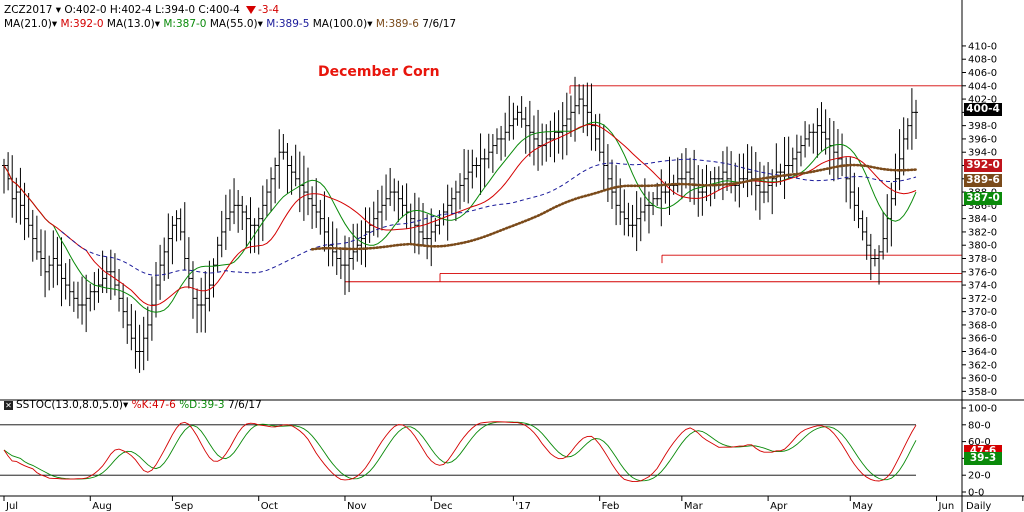 This screenshot has height=512, width=1024. I want to click on time-label: Apr, so click(779, 506).